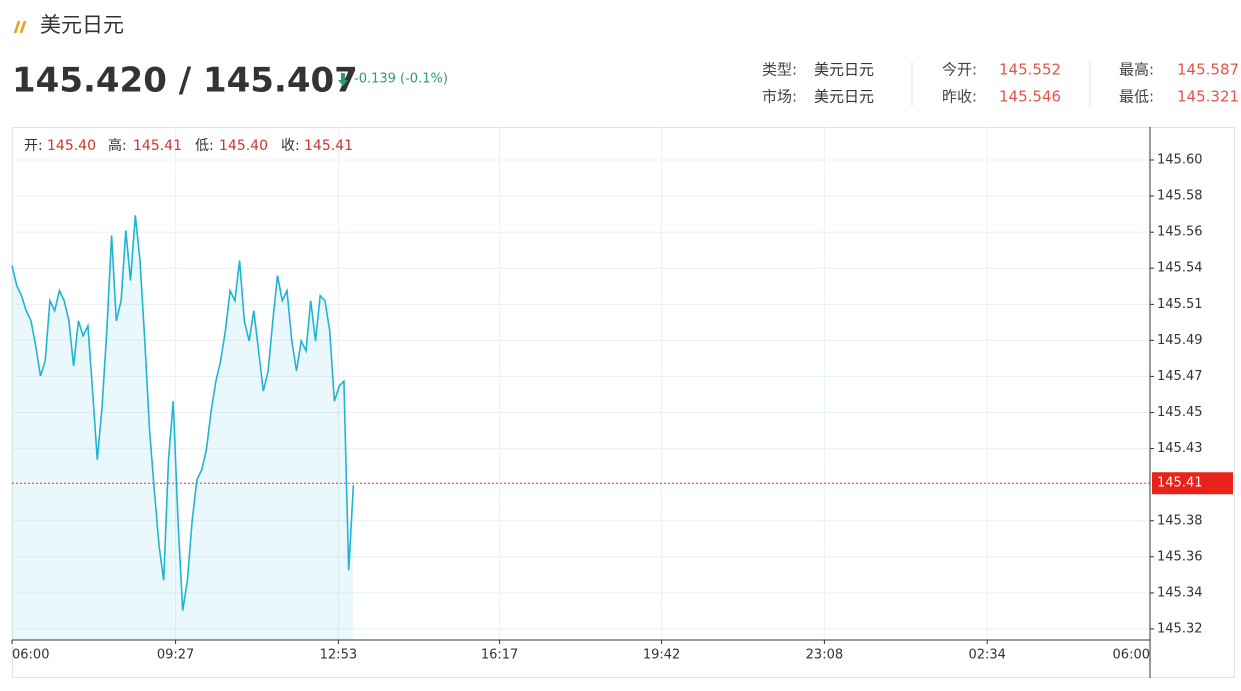  I want to click on last-price-box, so click(1192, 483).